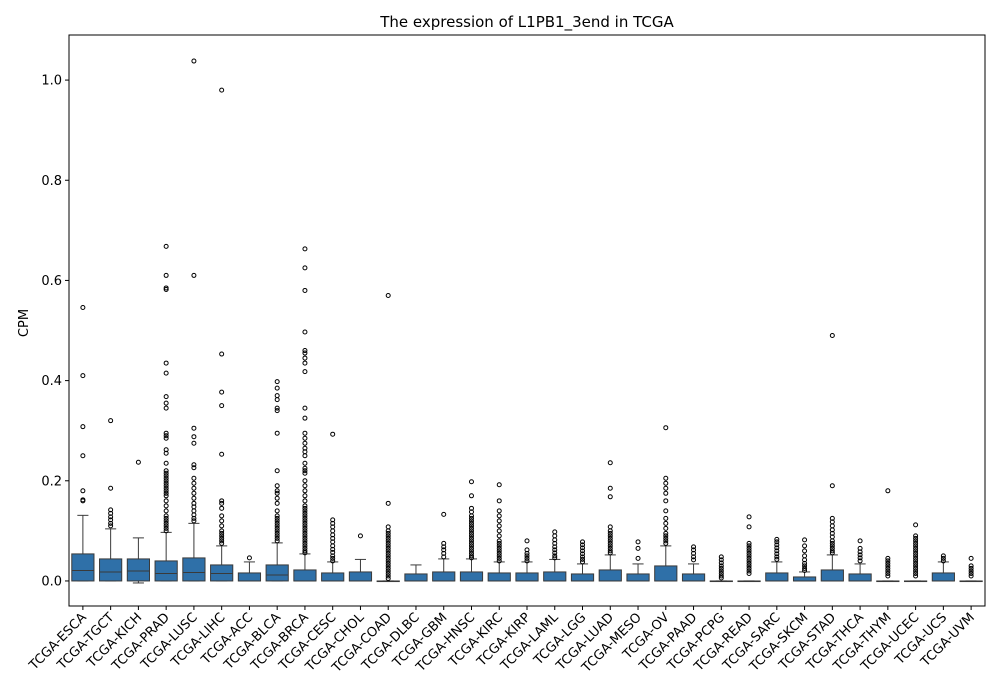 The image size is (1000, 700). I want to click on y-axis: 0.0 0.2 0.4 0.6 0.8 1.0, so click(55, 331).